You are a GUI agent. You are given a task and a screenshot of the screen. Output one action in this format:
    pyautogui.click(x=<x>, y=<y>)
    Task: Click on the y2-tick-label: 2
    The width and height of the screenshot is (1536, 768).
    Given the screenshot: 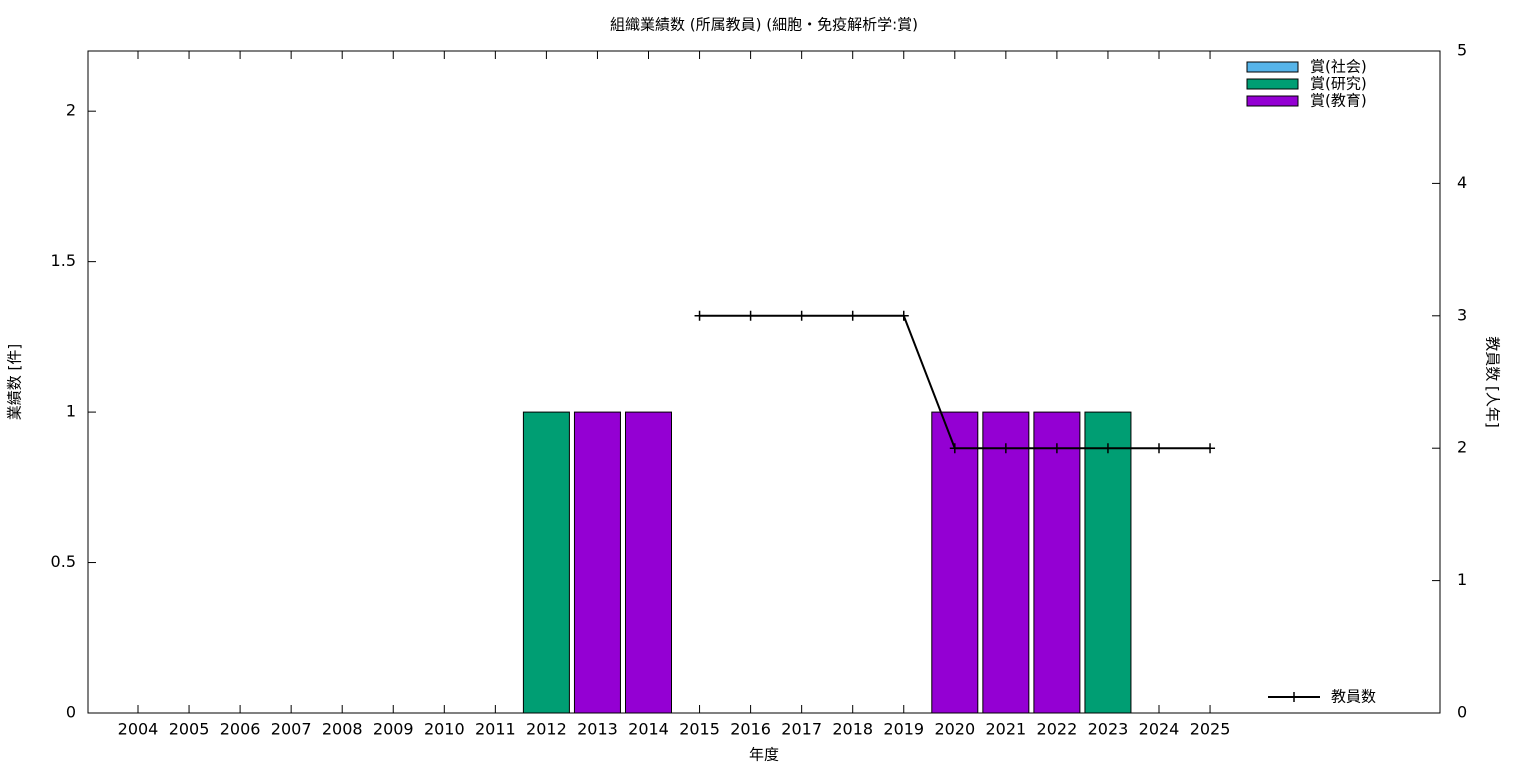 What is the action you would take?
    pyautogui.click(x=1462, y=447)
    